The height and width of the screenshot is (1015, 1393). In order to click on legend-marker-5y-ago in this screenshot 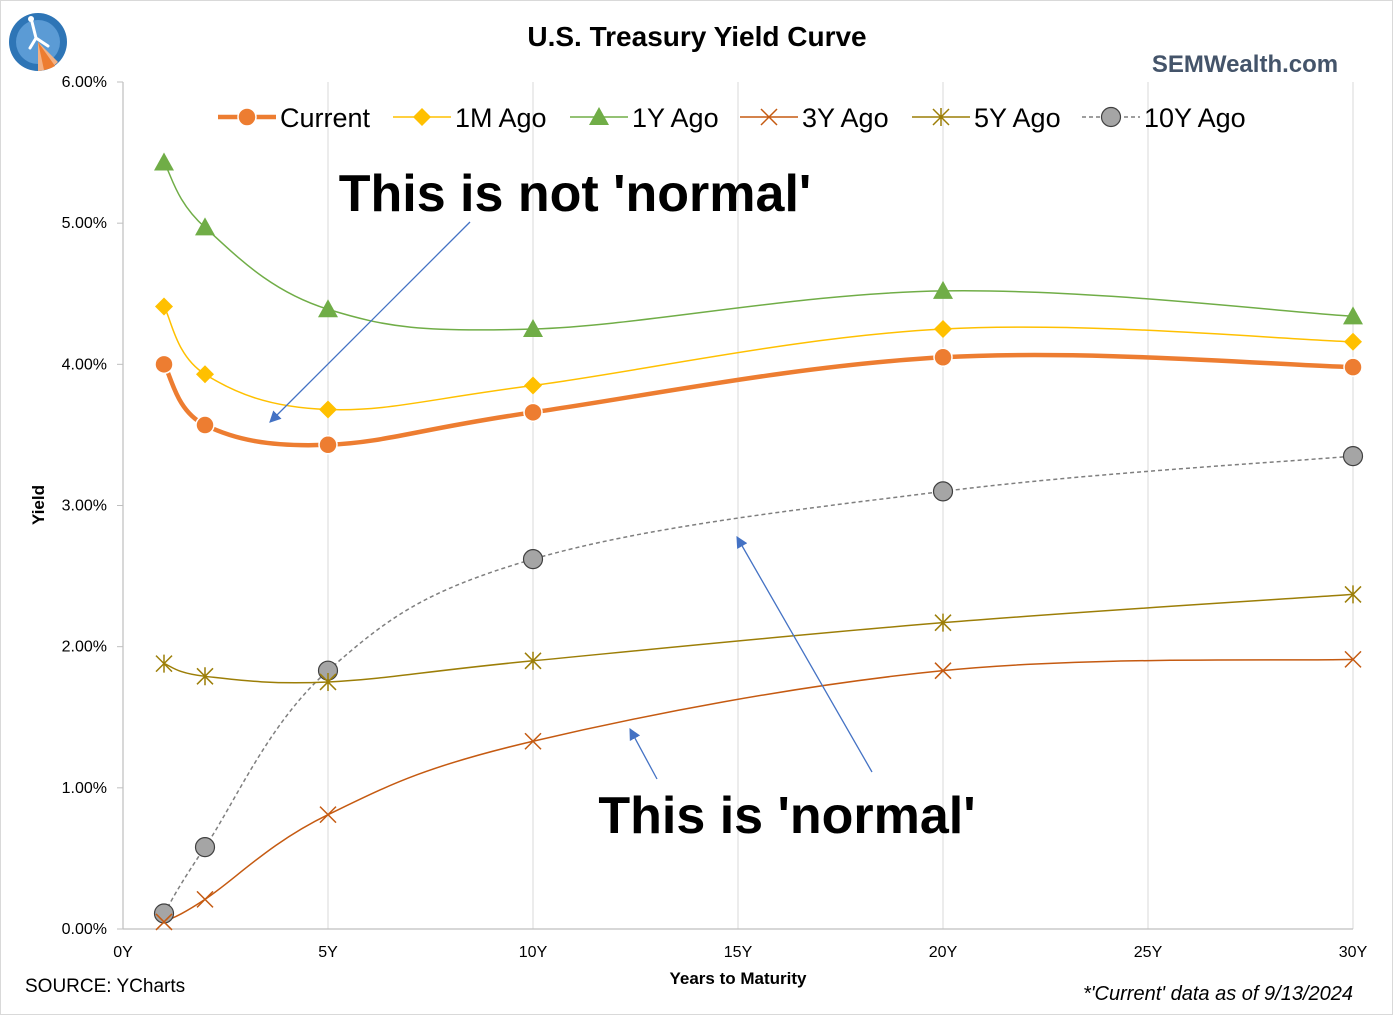, I will do `click(941, 117)`.